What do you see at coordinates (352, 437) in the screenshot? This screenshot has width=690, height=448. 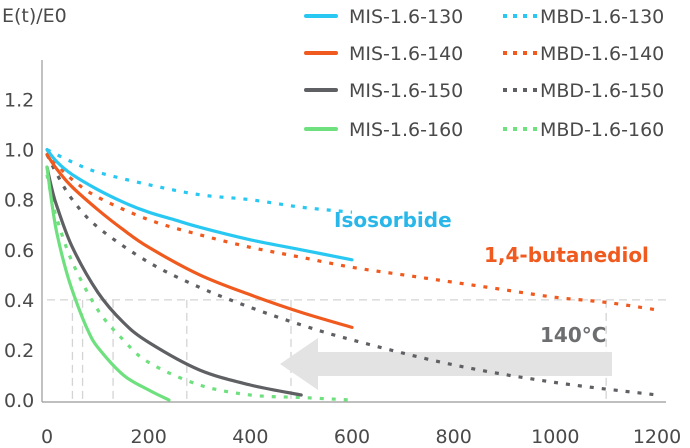 I see `x-tick-label: 600` at bounding box center [352, 437].